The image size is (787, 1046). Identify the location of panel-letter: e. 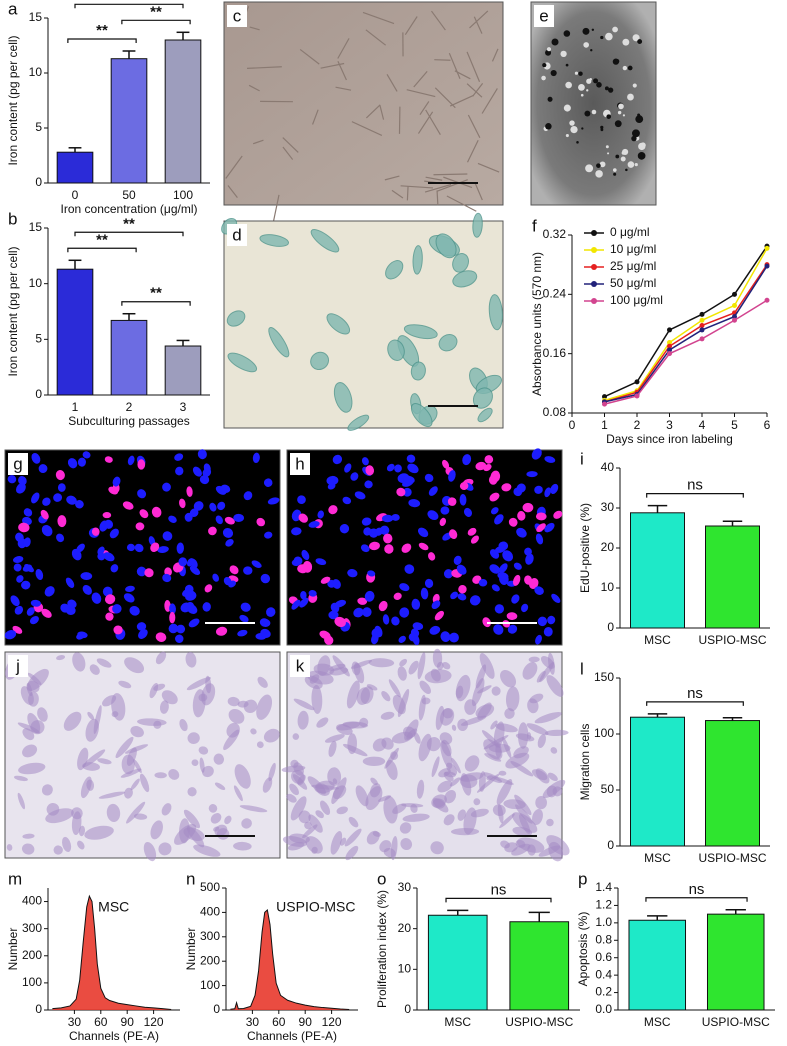
(543, 15).